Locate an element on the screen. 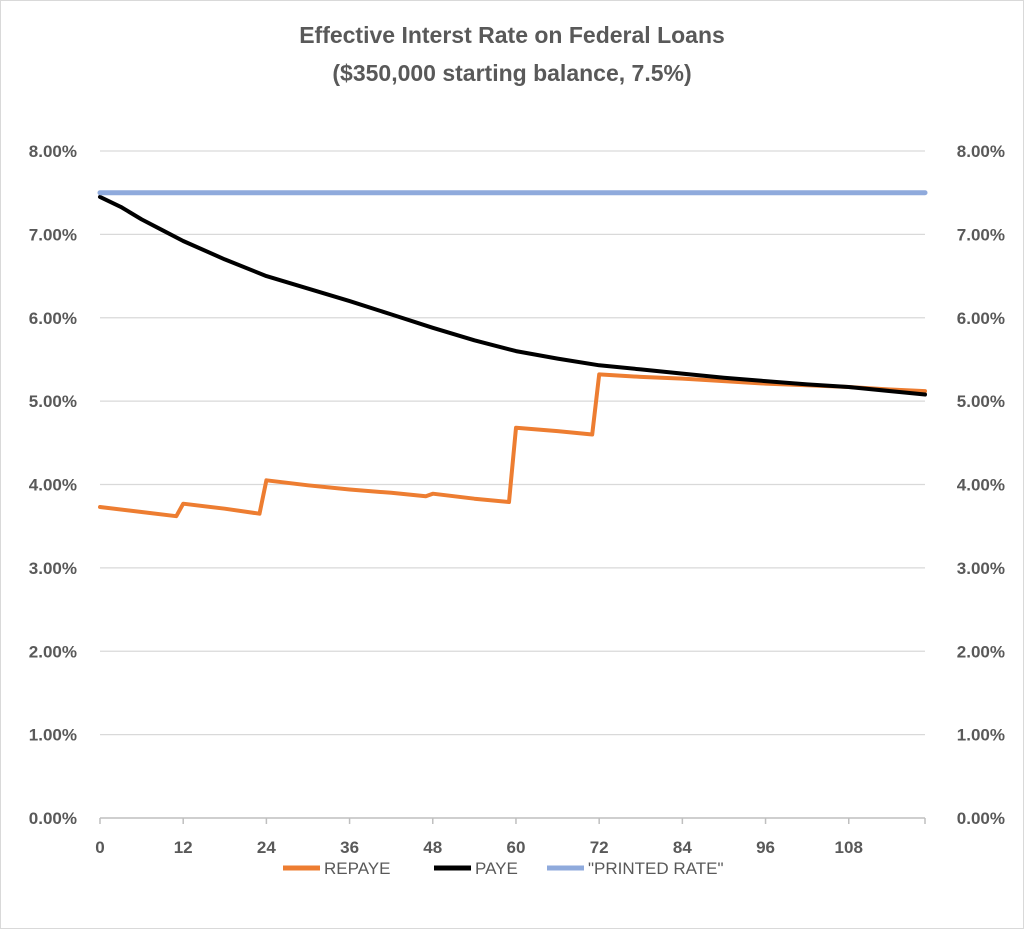 The height and width of the screenshot is (929, 1024). y-tick-label-right: 4.00% is located at coordinates (981, 485).